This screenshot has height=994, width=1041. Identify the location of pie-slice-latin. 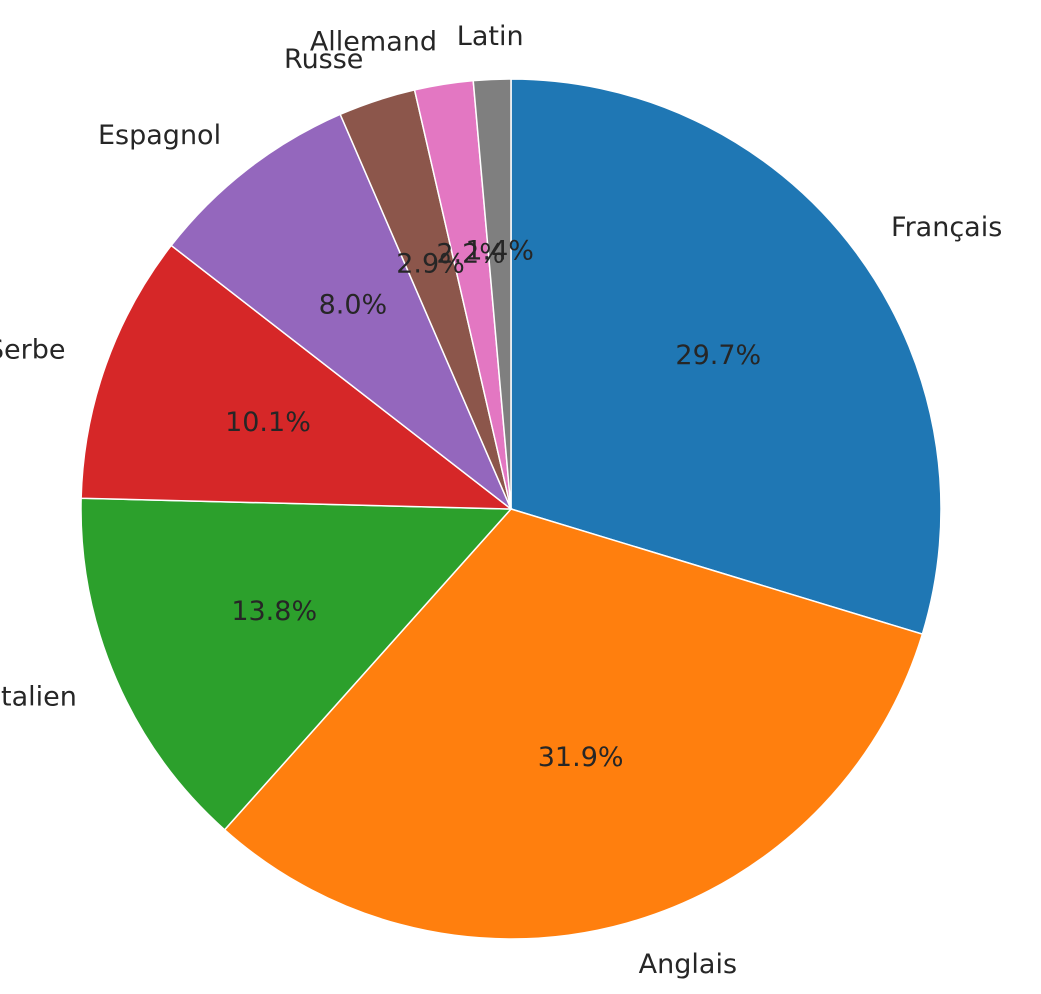
(492, 294).